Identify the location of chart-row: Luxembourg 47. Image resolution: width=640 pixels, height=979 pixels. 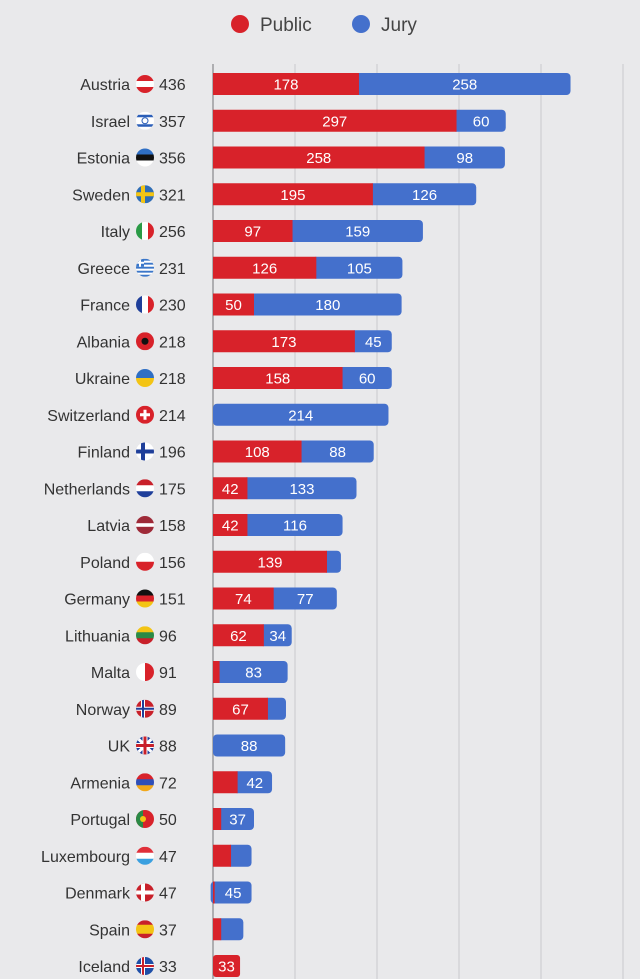
(146, 855).